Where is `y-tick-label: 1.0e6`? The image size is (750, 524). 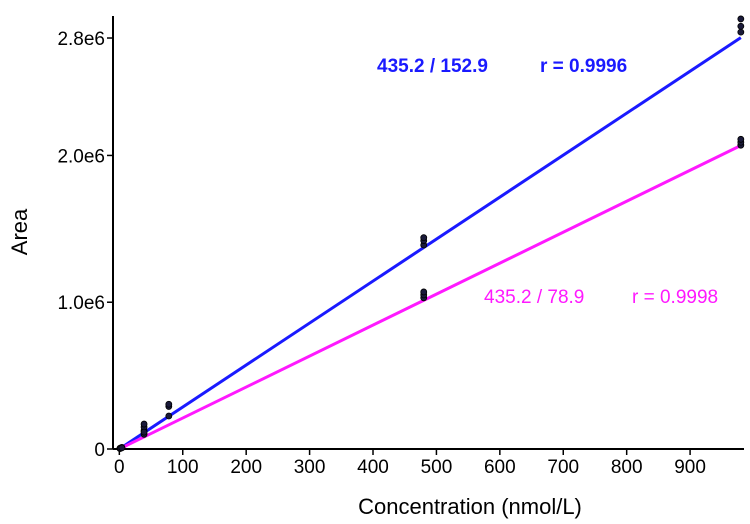 y-tick-label: 1.0e6 is located at coordinates (81, 303).